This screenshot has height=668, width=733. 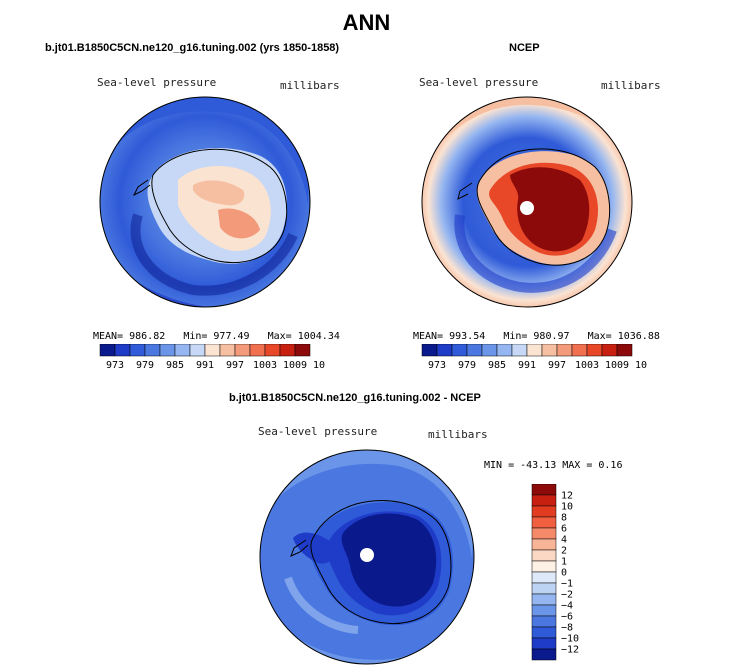 I want to click on panel-2-colorbar-tick-label: 997, so click(x=557, y=365).